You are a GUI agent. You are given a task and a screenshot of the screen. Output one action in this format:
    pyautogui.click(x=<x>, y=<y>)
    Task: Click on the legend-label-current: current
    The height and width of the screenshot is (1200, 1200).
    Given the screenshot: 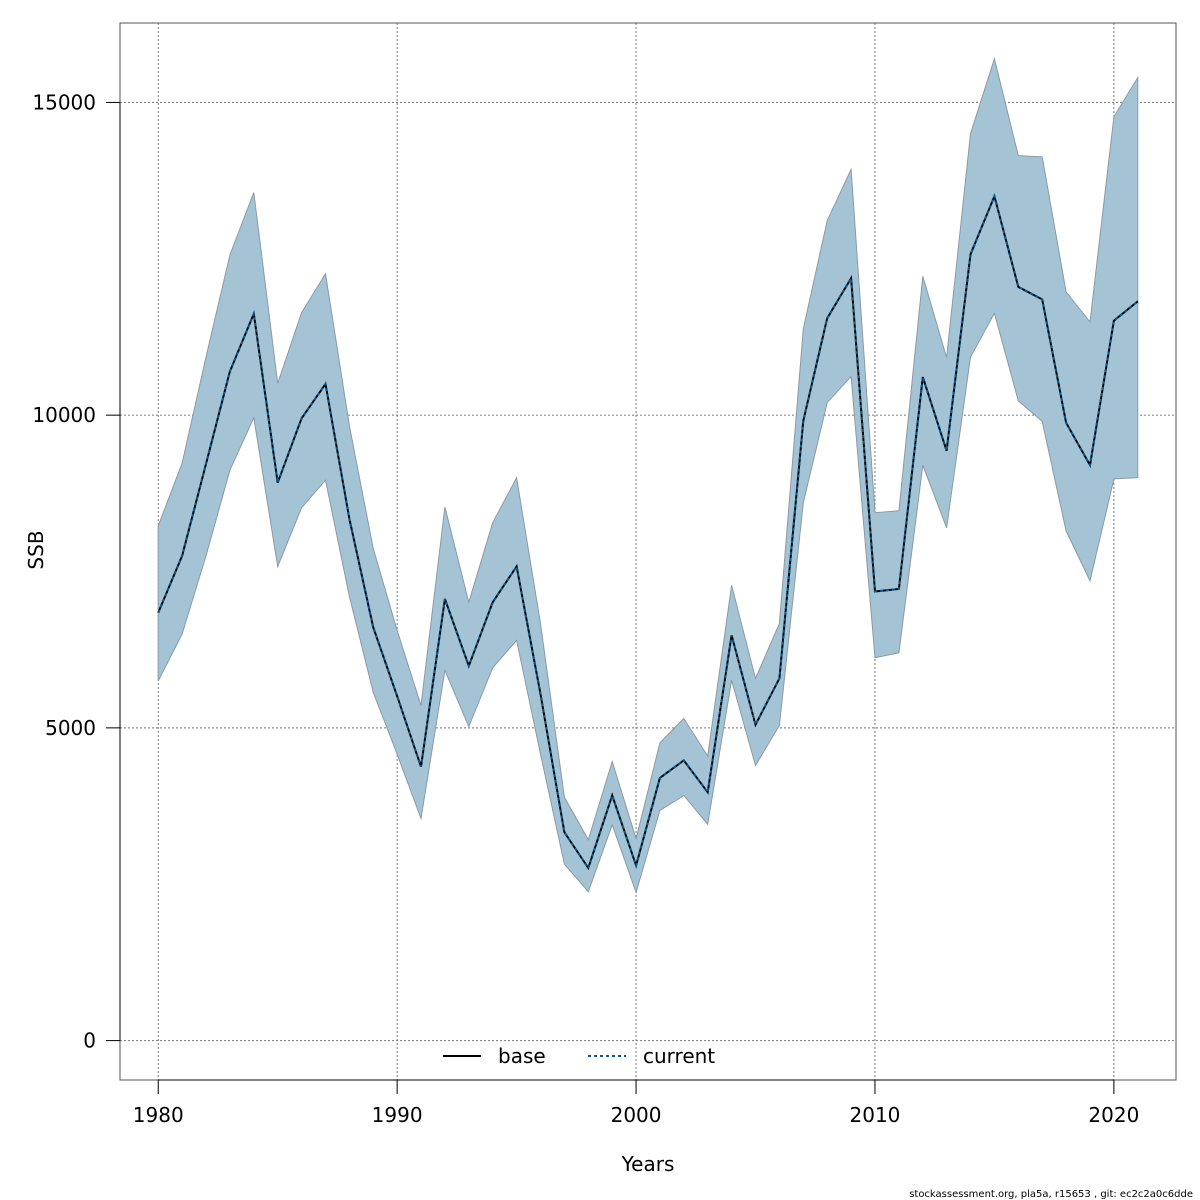 What is the action you would take?
    pyautogui.click(x=679, y=1056)
    